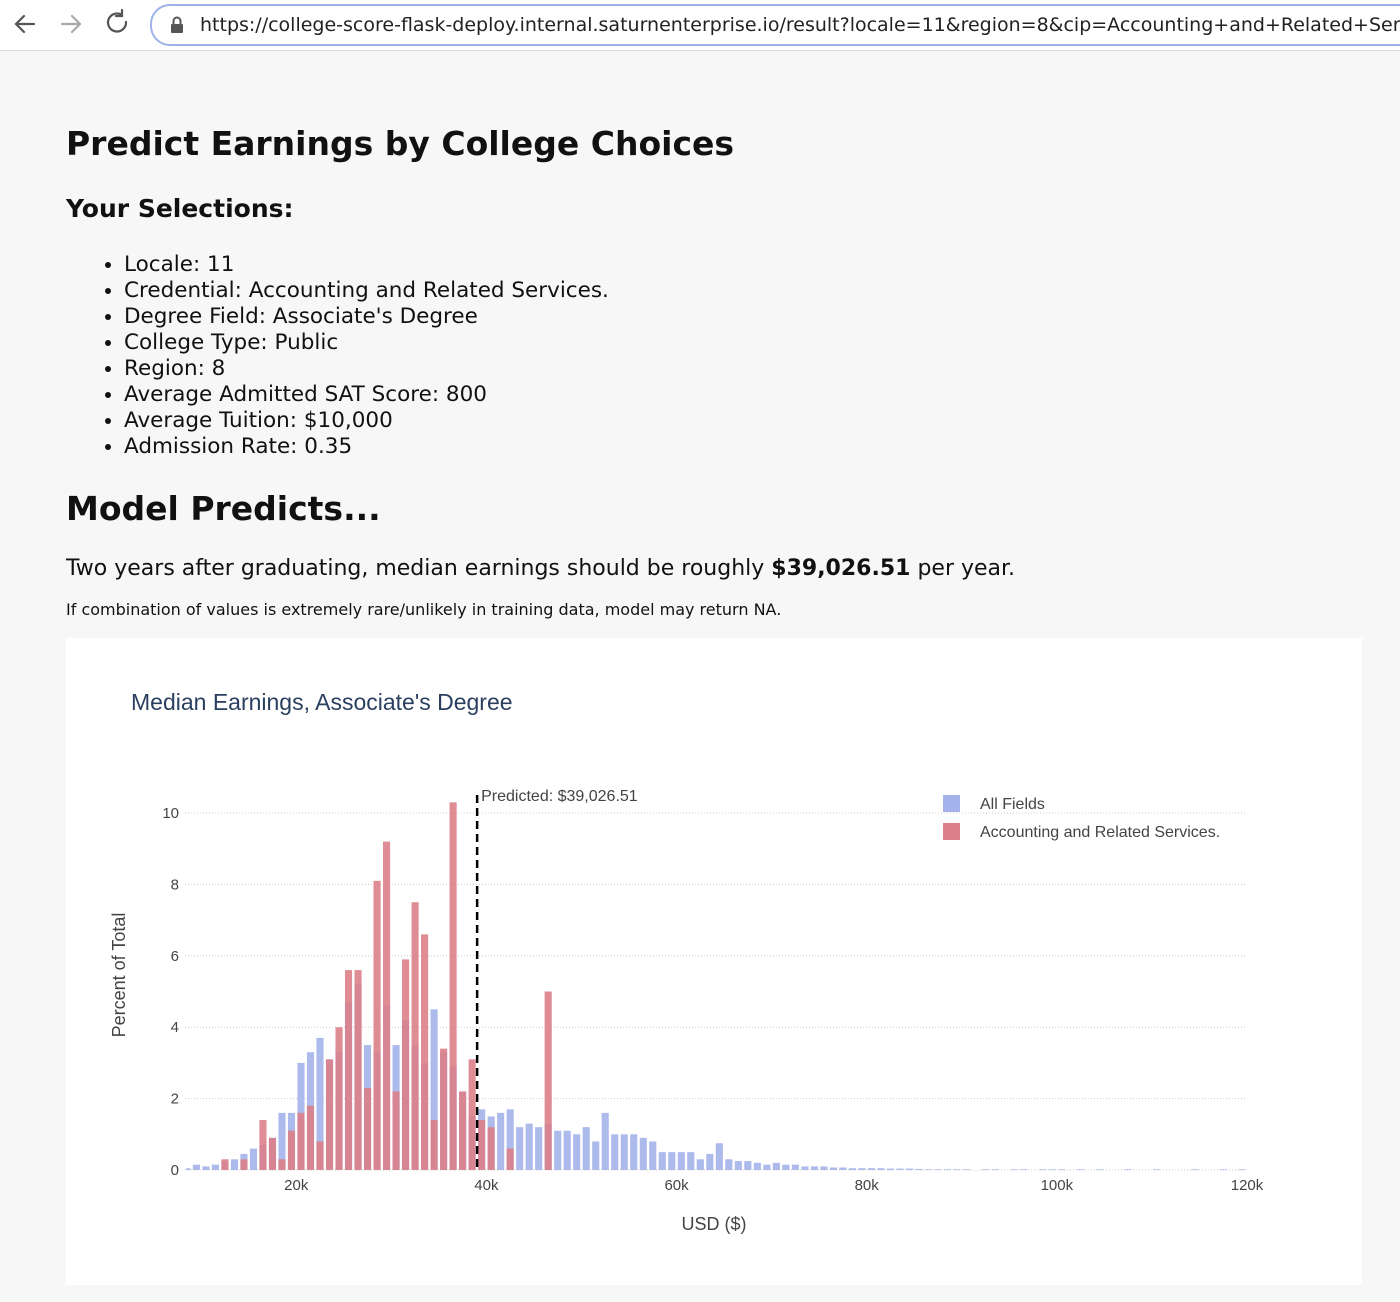 The image size is (1400, 1302). What do you see at coordinates (117, 20) in the screenshot?
I see `reload-button` at bounding box center [117, 20].